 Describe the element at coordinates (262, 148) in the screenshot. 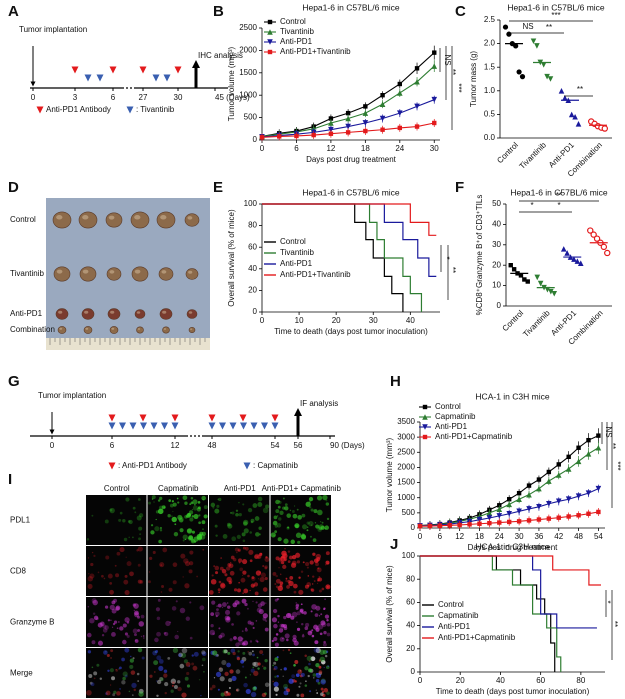

I see `x-tick-label: 0` at that location.